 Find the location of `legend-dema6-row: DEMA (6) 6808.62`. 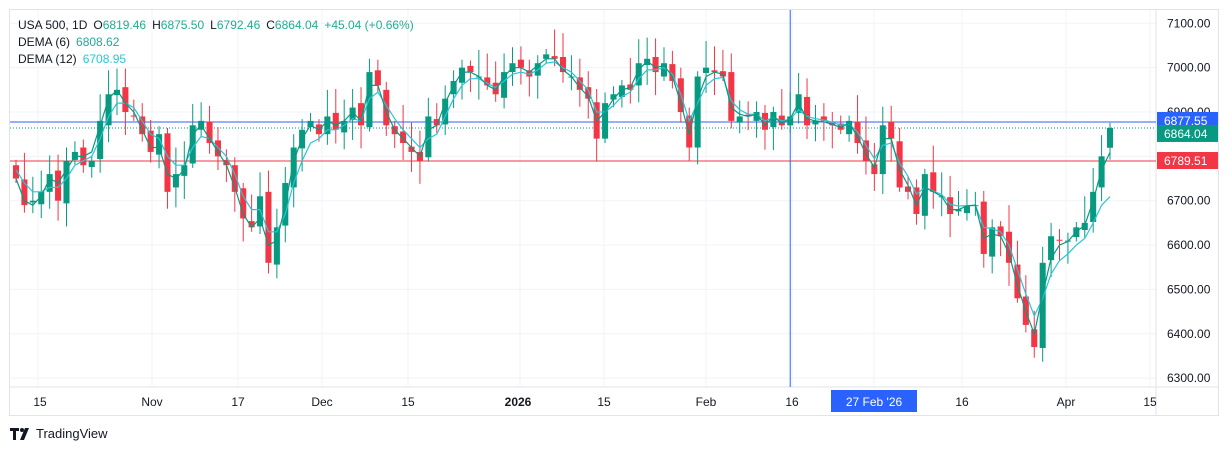

legend-dema6-row: DEMA (6) 6808.62 is located at coordinates (216, 42).